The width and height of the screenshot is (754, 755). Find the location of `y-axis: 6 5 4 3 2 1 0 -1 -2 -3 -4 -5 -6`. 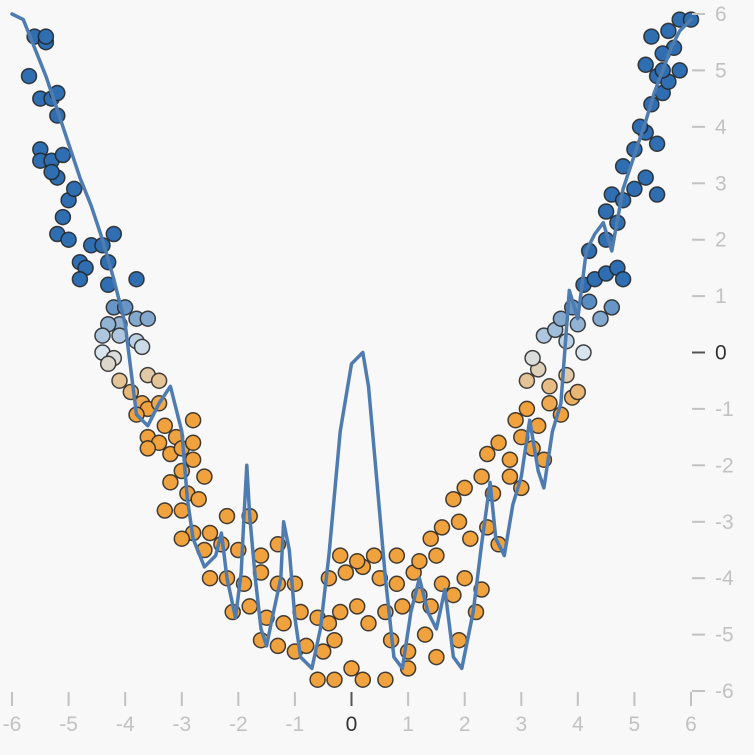

y-axis: 6 5 4 3 2 1 0 -1 -2 -3 -4 -5 -6 is located at coordinates (713, 353).